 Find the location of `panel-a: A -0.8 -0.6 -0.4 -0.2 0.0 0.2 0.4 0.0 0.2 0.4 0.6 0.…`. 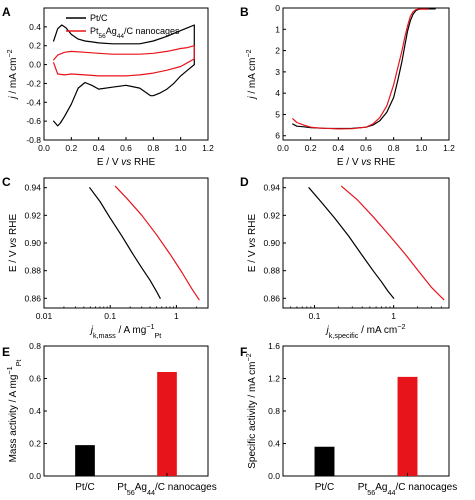

panel-a: A -0.8 -0.6 -0.4 -0.2 0.0 0.2 0.4 0.0 0.2 0.4 0.6 0.… is located at coordinates (108, 79).